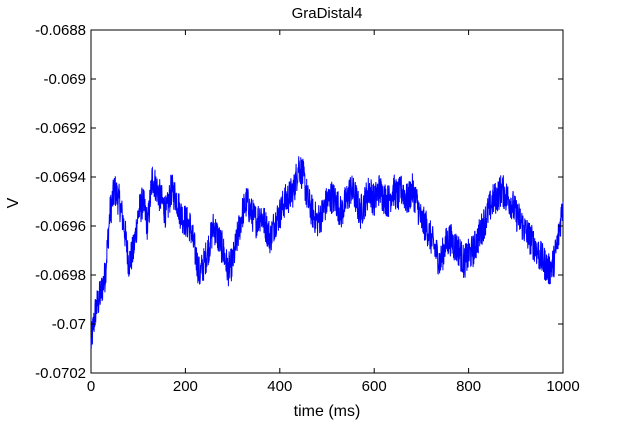 The height and width of the screenshot is (423, 622). What do you see at coordinates (60, 373) in the screenshot?
I see `y-tick-label: -0.0702` at bounding box center [60, 373].